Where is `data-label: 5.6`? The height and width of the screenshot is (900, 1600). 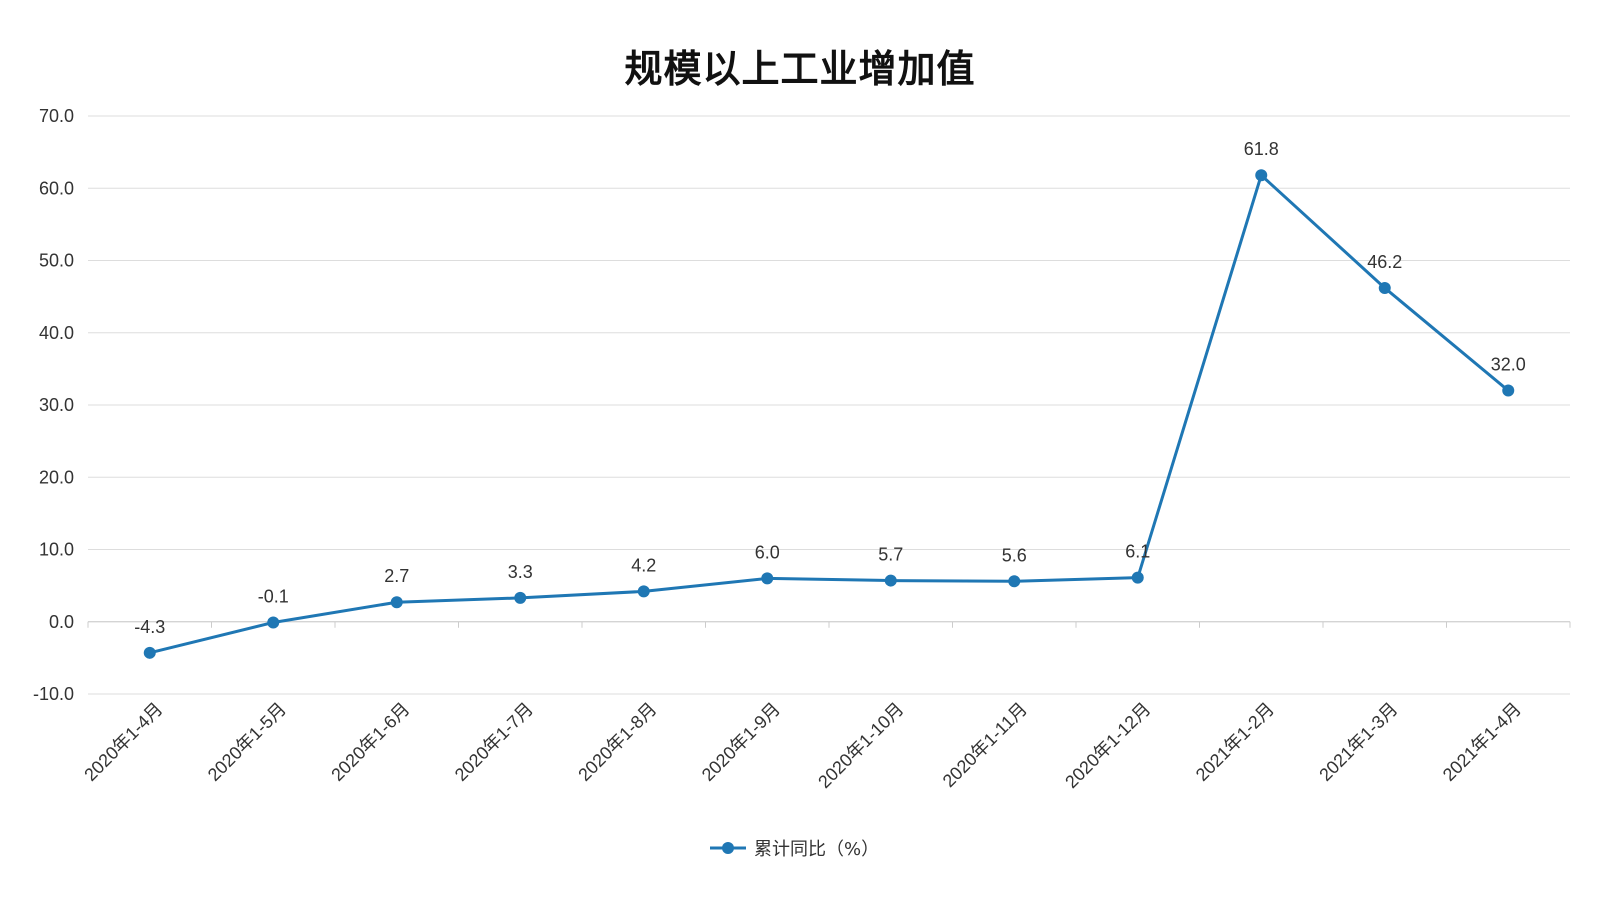 data-label: 5.6 is located at coordinates (1014, 555).